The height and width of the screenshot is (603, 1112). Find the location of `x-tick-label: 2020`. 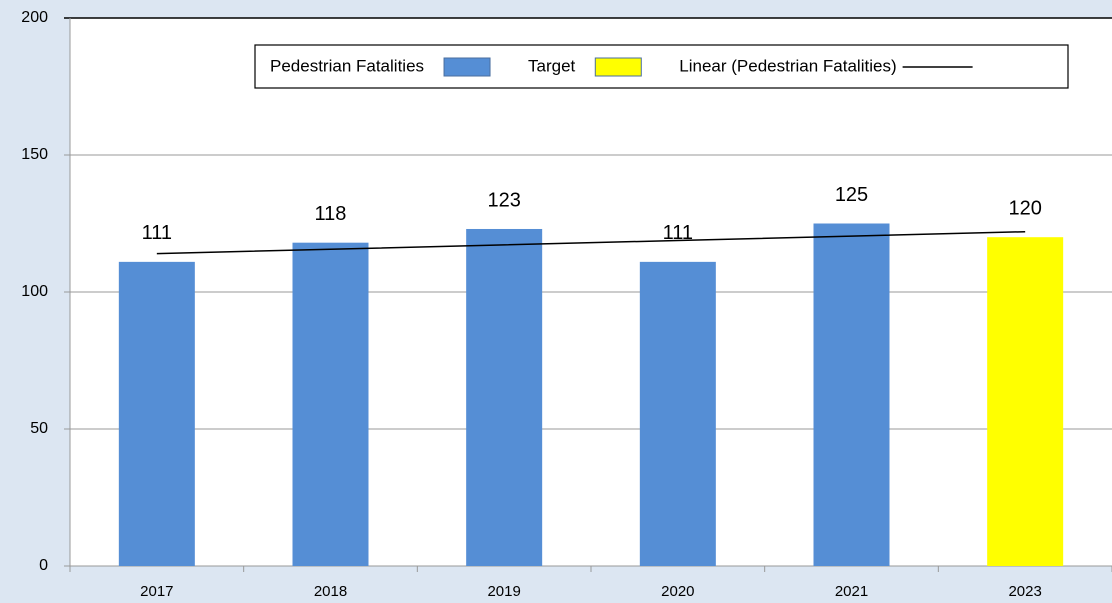

x-tick-label: 2020 is located at coordinates (677, 591).